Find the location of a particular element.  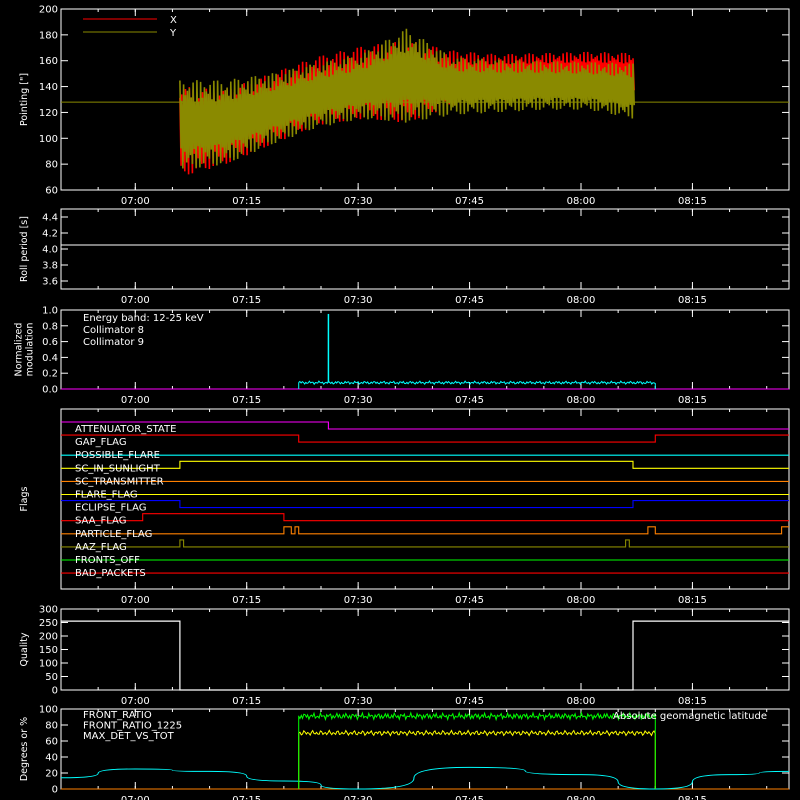

pointing-ytick-label: 120 is located at coordinates (48, 113).